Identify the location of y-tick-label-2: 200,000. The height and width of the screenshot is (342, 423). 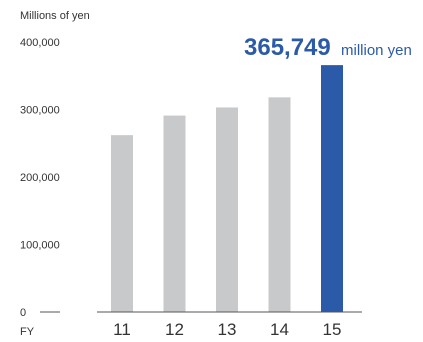
(40, 178).